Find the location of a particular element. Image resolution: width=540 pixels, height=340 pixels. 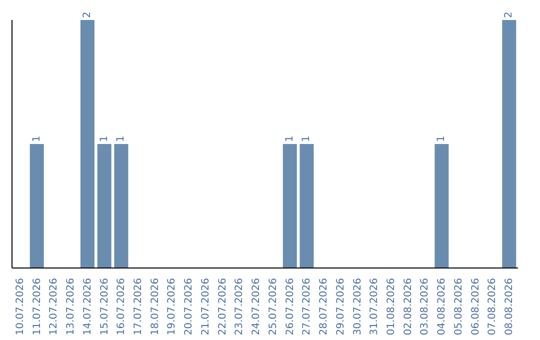

x-tick-label: 10.07.2026 is located at coordinates (20, 307).